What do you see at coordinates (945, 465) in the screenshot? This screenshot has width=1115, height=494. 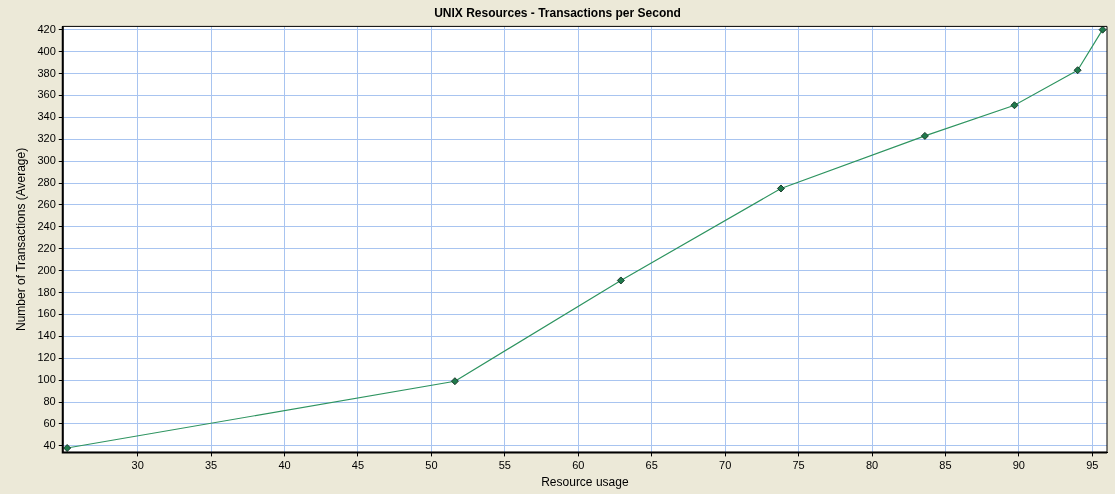 I see `x-tick-label: 85` at bounding box center [945, 465].